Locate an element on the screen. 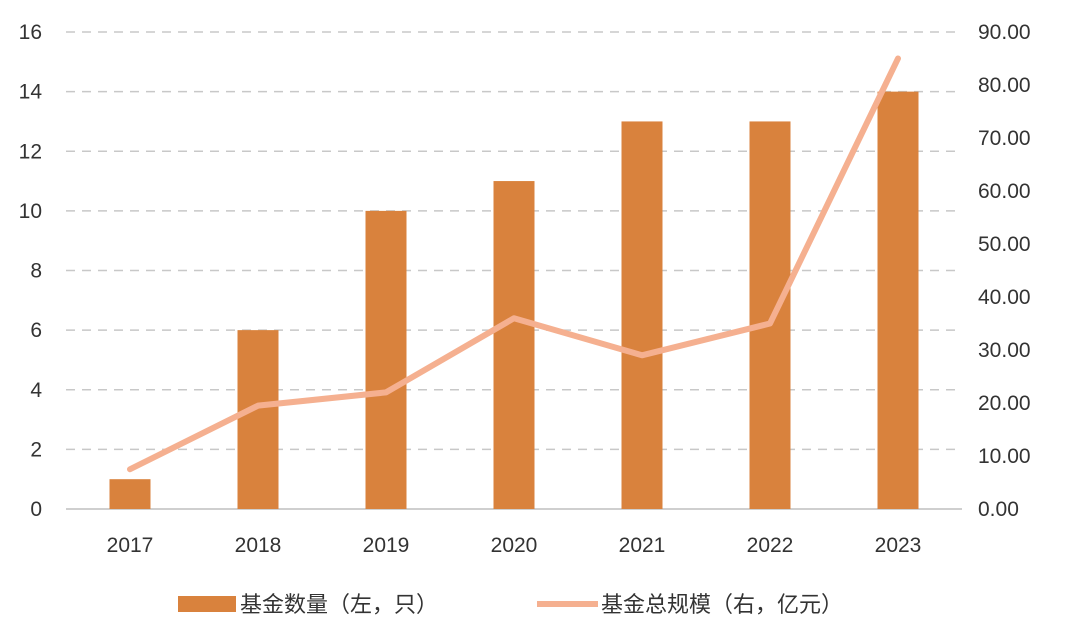  y-right-tick-label: 30.00 is located at coordinates (1004, 350).